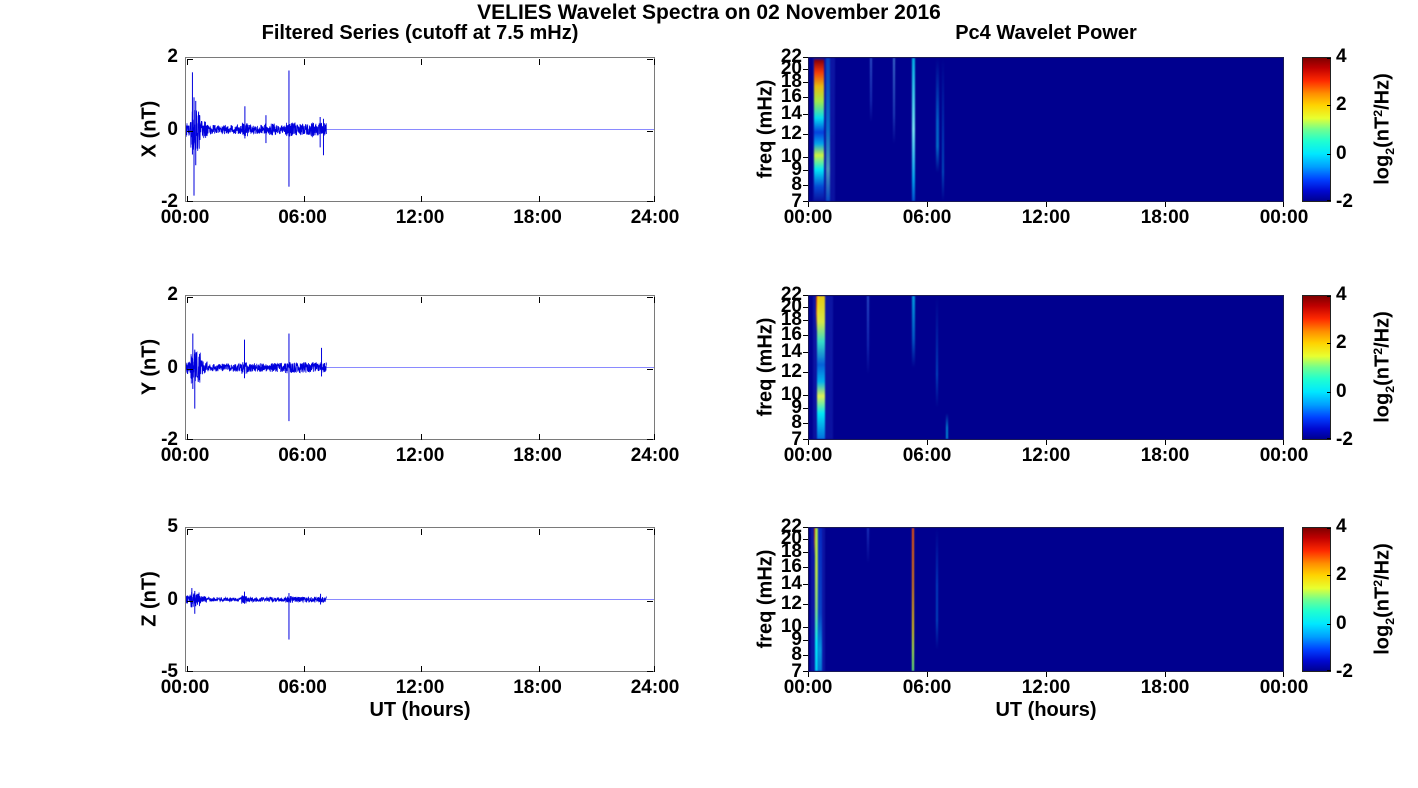 The width and height of the screenshot is (1418, 788). Describe the element at coordinates (791, 307) in the screenshot. I see `freq-tick-label: 20` at that location.